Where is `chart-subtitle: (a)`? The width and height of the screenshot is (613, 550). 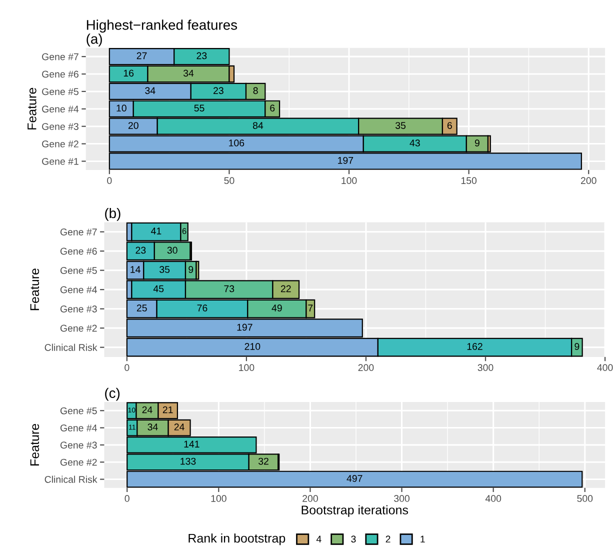
chart-subtitle: (a) is located at coordinates (94, 40).